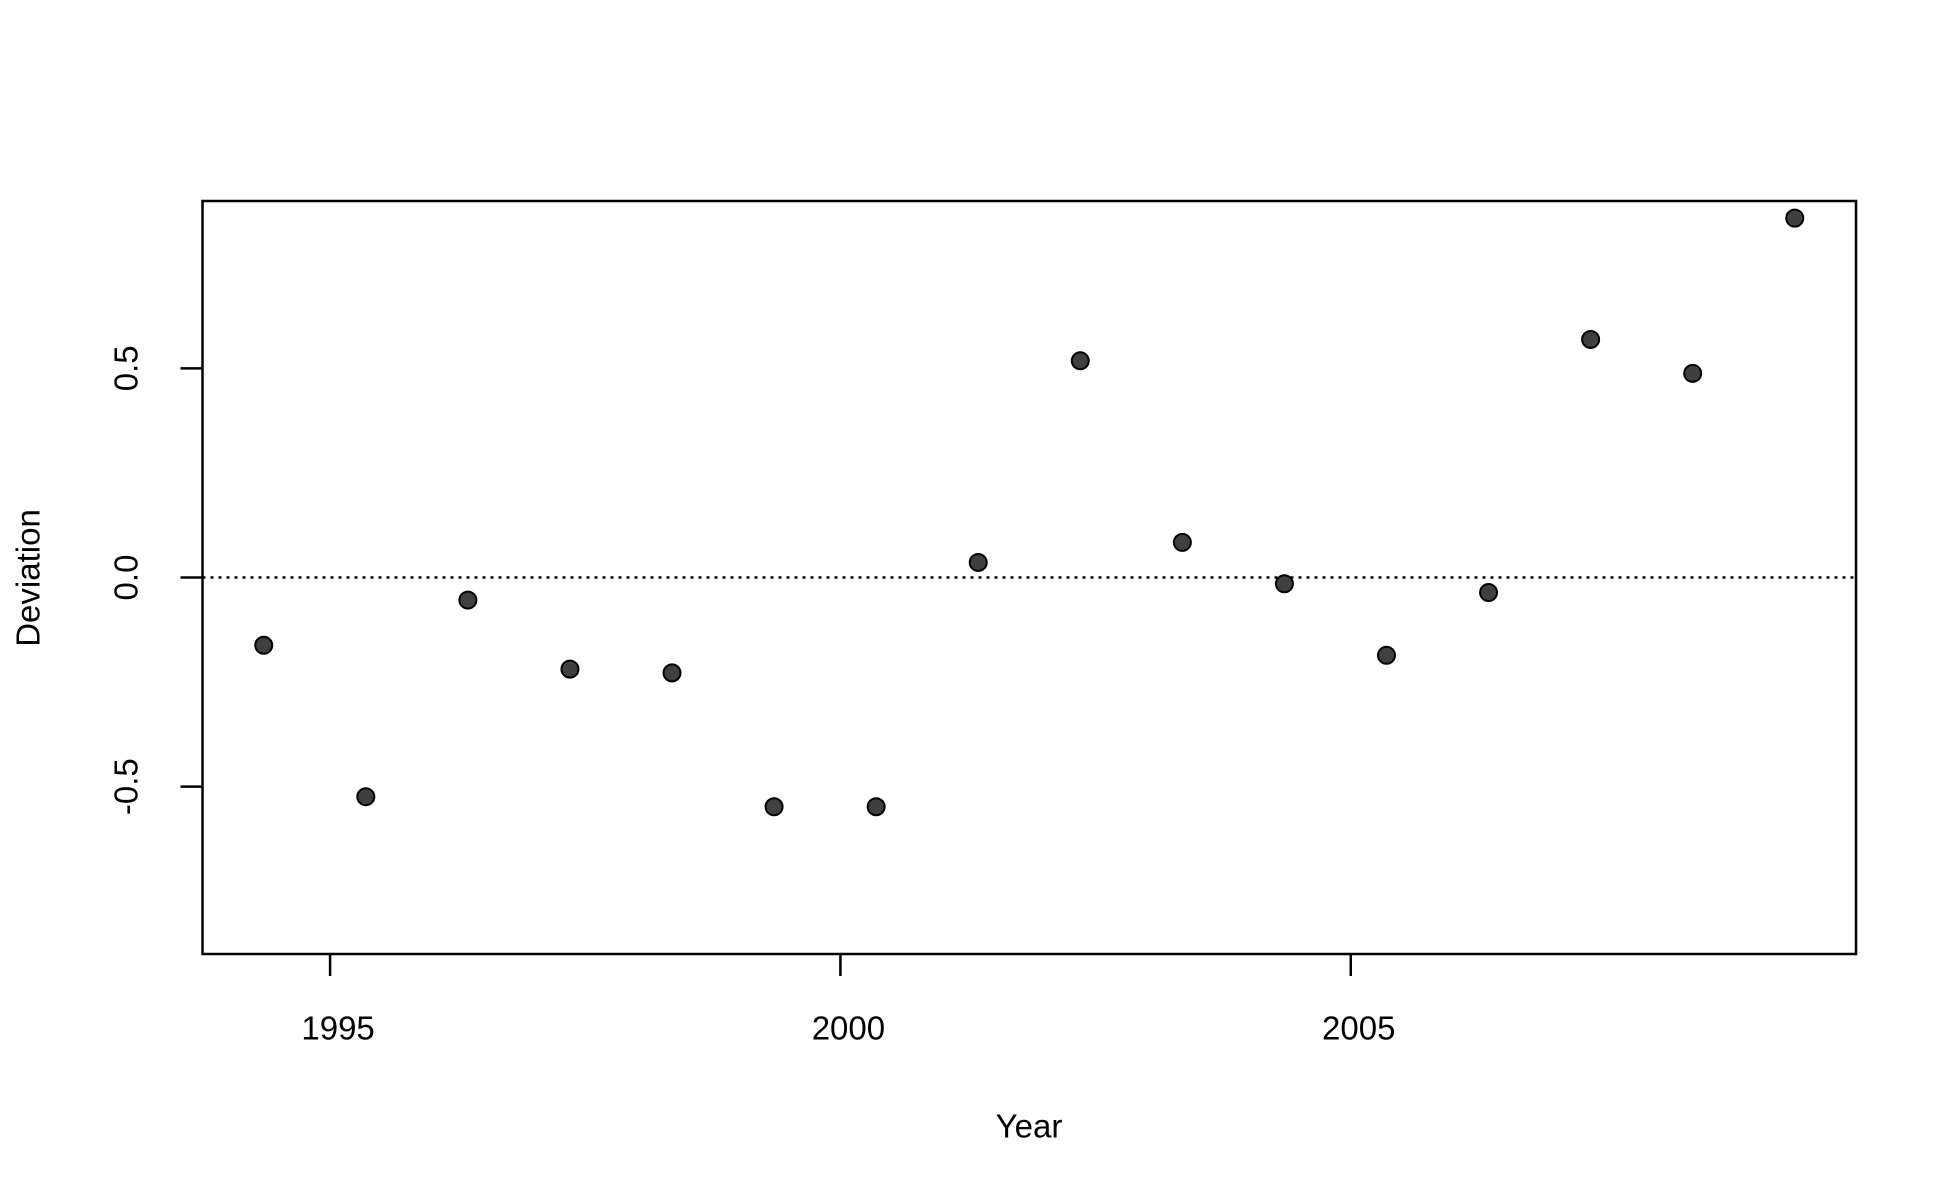  Describe the element at coordinates (1029, 1126) in the screenshot. I see `x-axis-label: Year` at that location.